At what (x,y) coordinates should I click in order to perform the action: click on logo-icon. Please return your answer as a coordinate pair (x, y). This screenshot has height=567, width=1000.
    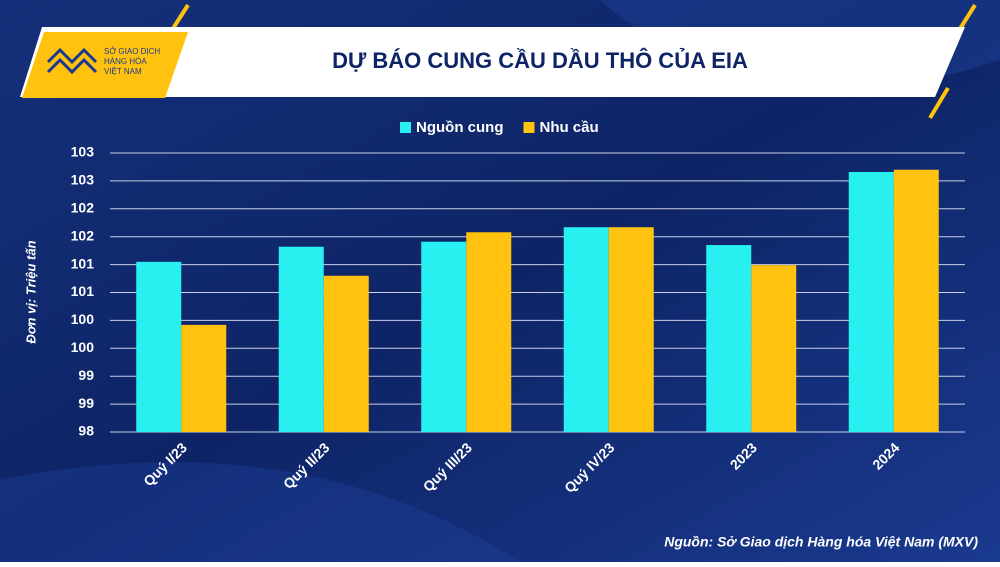
    Looking at the image, I should click on (72, 61).